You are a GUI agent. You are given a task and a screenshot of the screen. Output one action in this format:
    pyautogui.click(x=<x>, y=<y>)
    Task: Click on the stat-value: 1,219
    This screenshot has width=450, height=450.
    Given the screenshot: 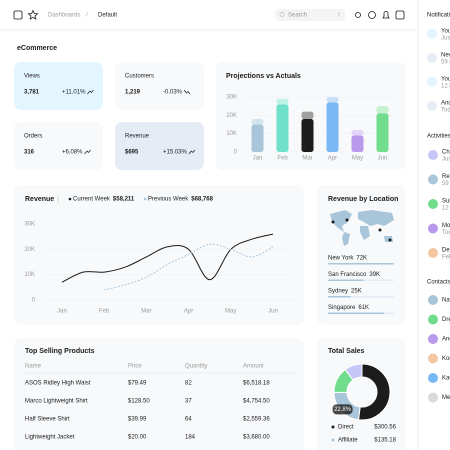 What is the action you would take?
    pyautogui.click(x=133, y=93)
    